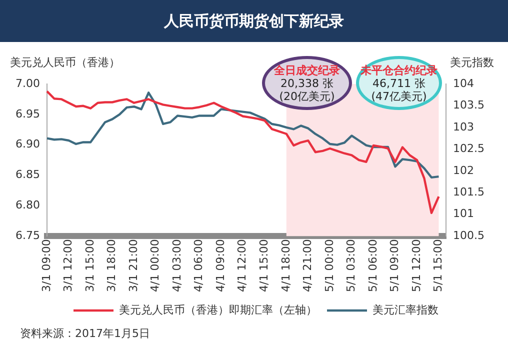 The width and height of the screenshot is (508, 345). What do you see at coordinates (65, 62) in the screenshot?
I see `y-axis-title: 美元兑人民币（香港）` at bounding box center [65, 62].